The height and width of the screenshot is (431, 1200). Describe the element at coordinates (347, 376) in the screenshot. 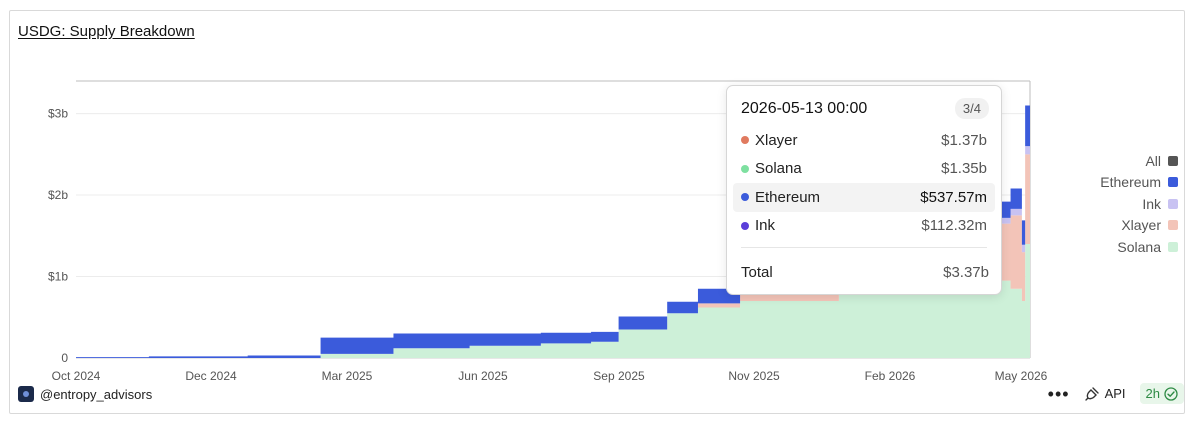

I see `x-tick-label: Mar 2025` at that location.